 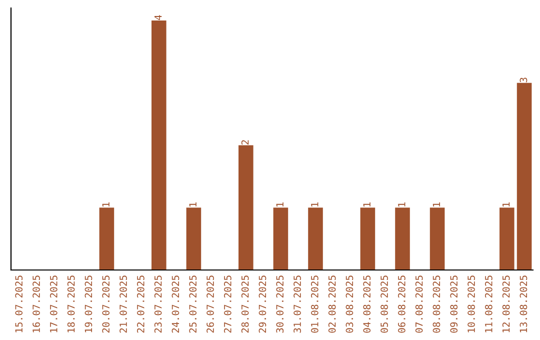 I want to click on x-tick-label: 18.07.2025, so click(x=71, y=304).